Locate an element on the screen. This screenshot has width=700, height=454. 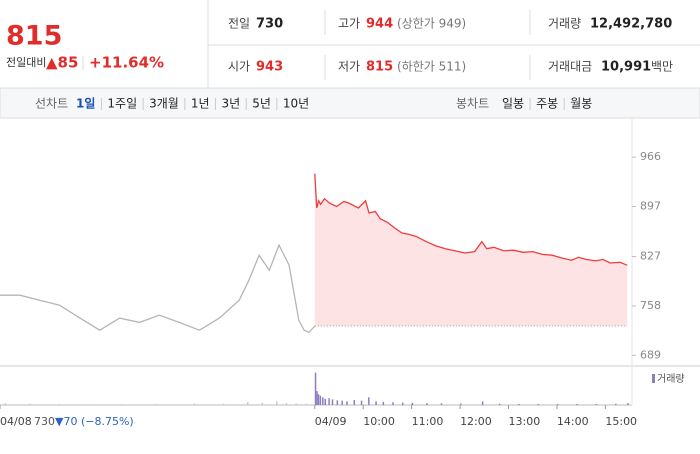
stat-note: (상한가 949) is located at coordinates (431, 24).